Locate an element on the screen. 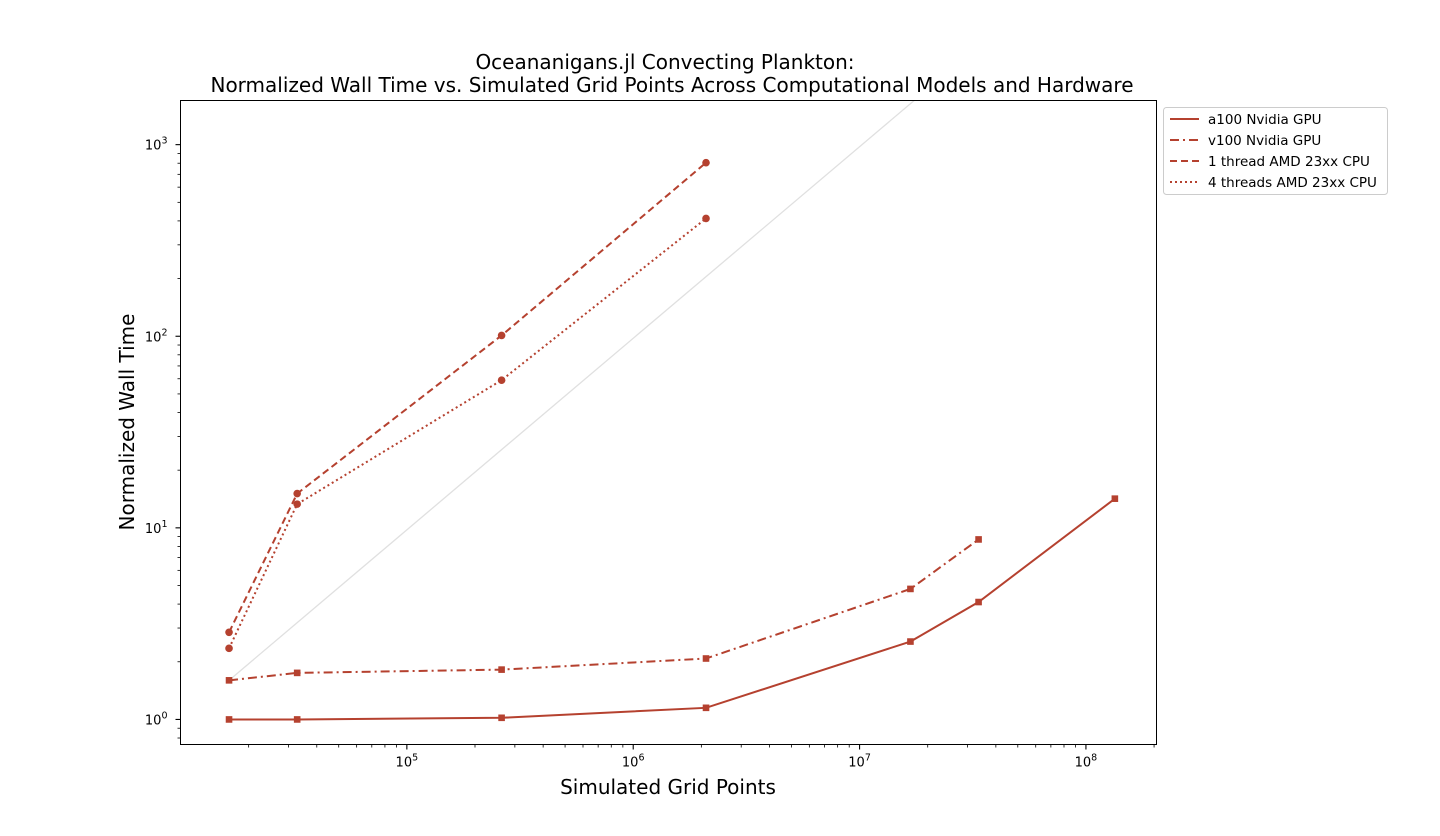  x-tick-label: 10⁶ is located at coordinates (633, 762).